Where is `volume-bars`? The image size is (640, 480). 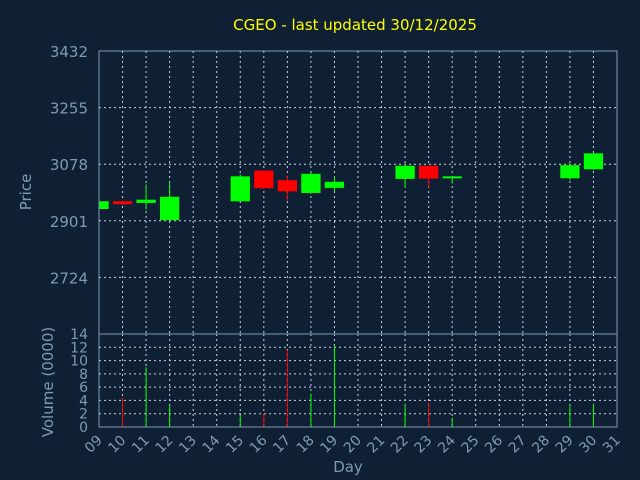 volume-bars is located at coordinates (358, 386).